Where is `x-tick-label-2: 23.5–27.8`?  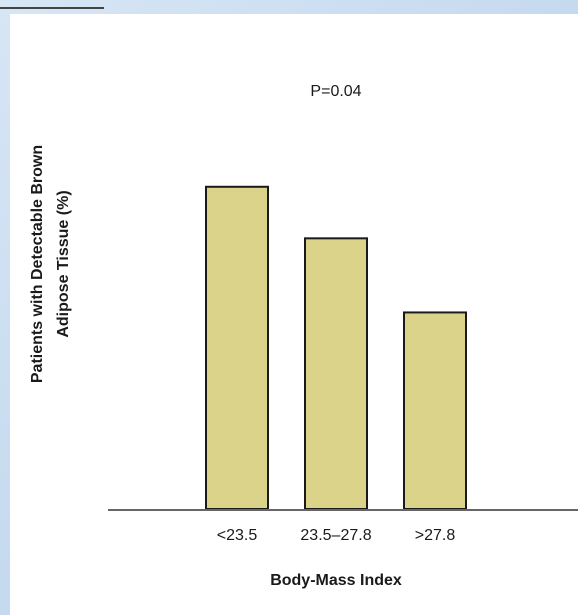 x-tick-label-2: 23.5–27.8 is located at coordinates (335, 535).